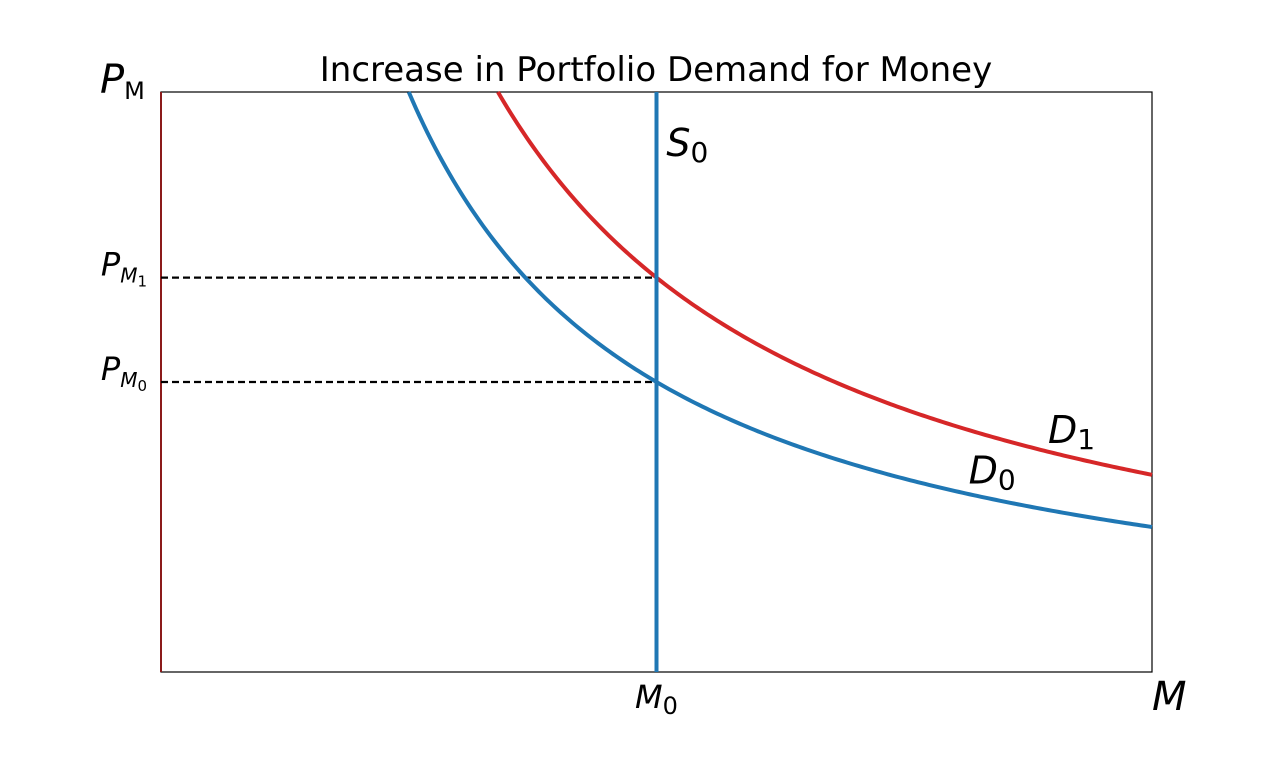  Describe the element at coordinates (142, 282) in the screenshot. I see `y-tick1-subsub: 1` at that location.